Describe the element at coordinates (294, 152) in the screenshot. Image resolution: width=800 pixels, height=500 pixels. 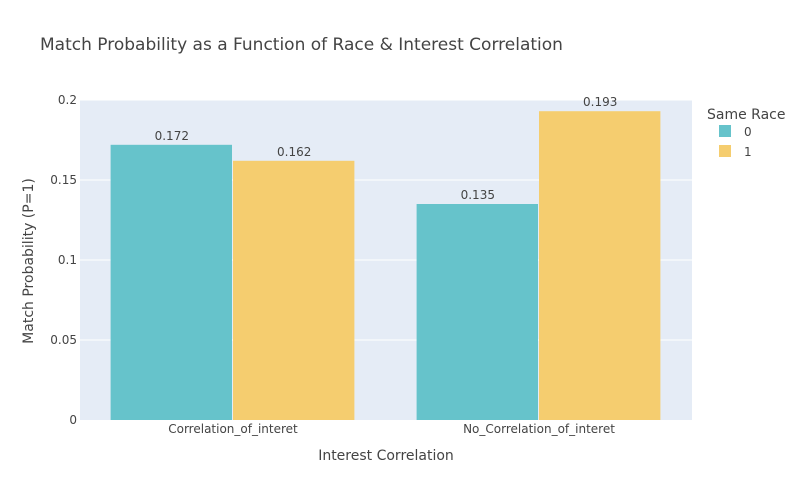
I see `bar-value-label: 0.162` at that location.